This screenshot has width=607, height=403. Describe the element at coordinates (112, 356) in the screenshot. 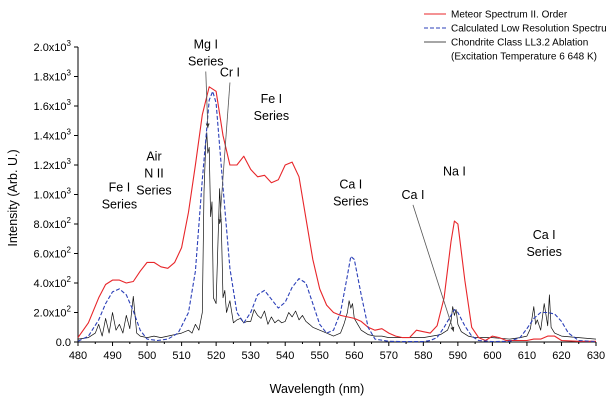

I see `x-tick-label: 490` at that location.